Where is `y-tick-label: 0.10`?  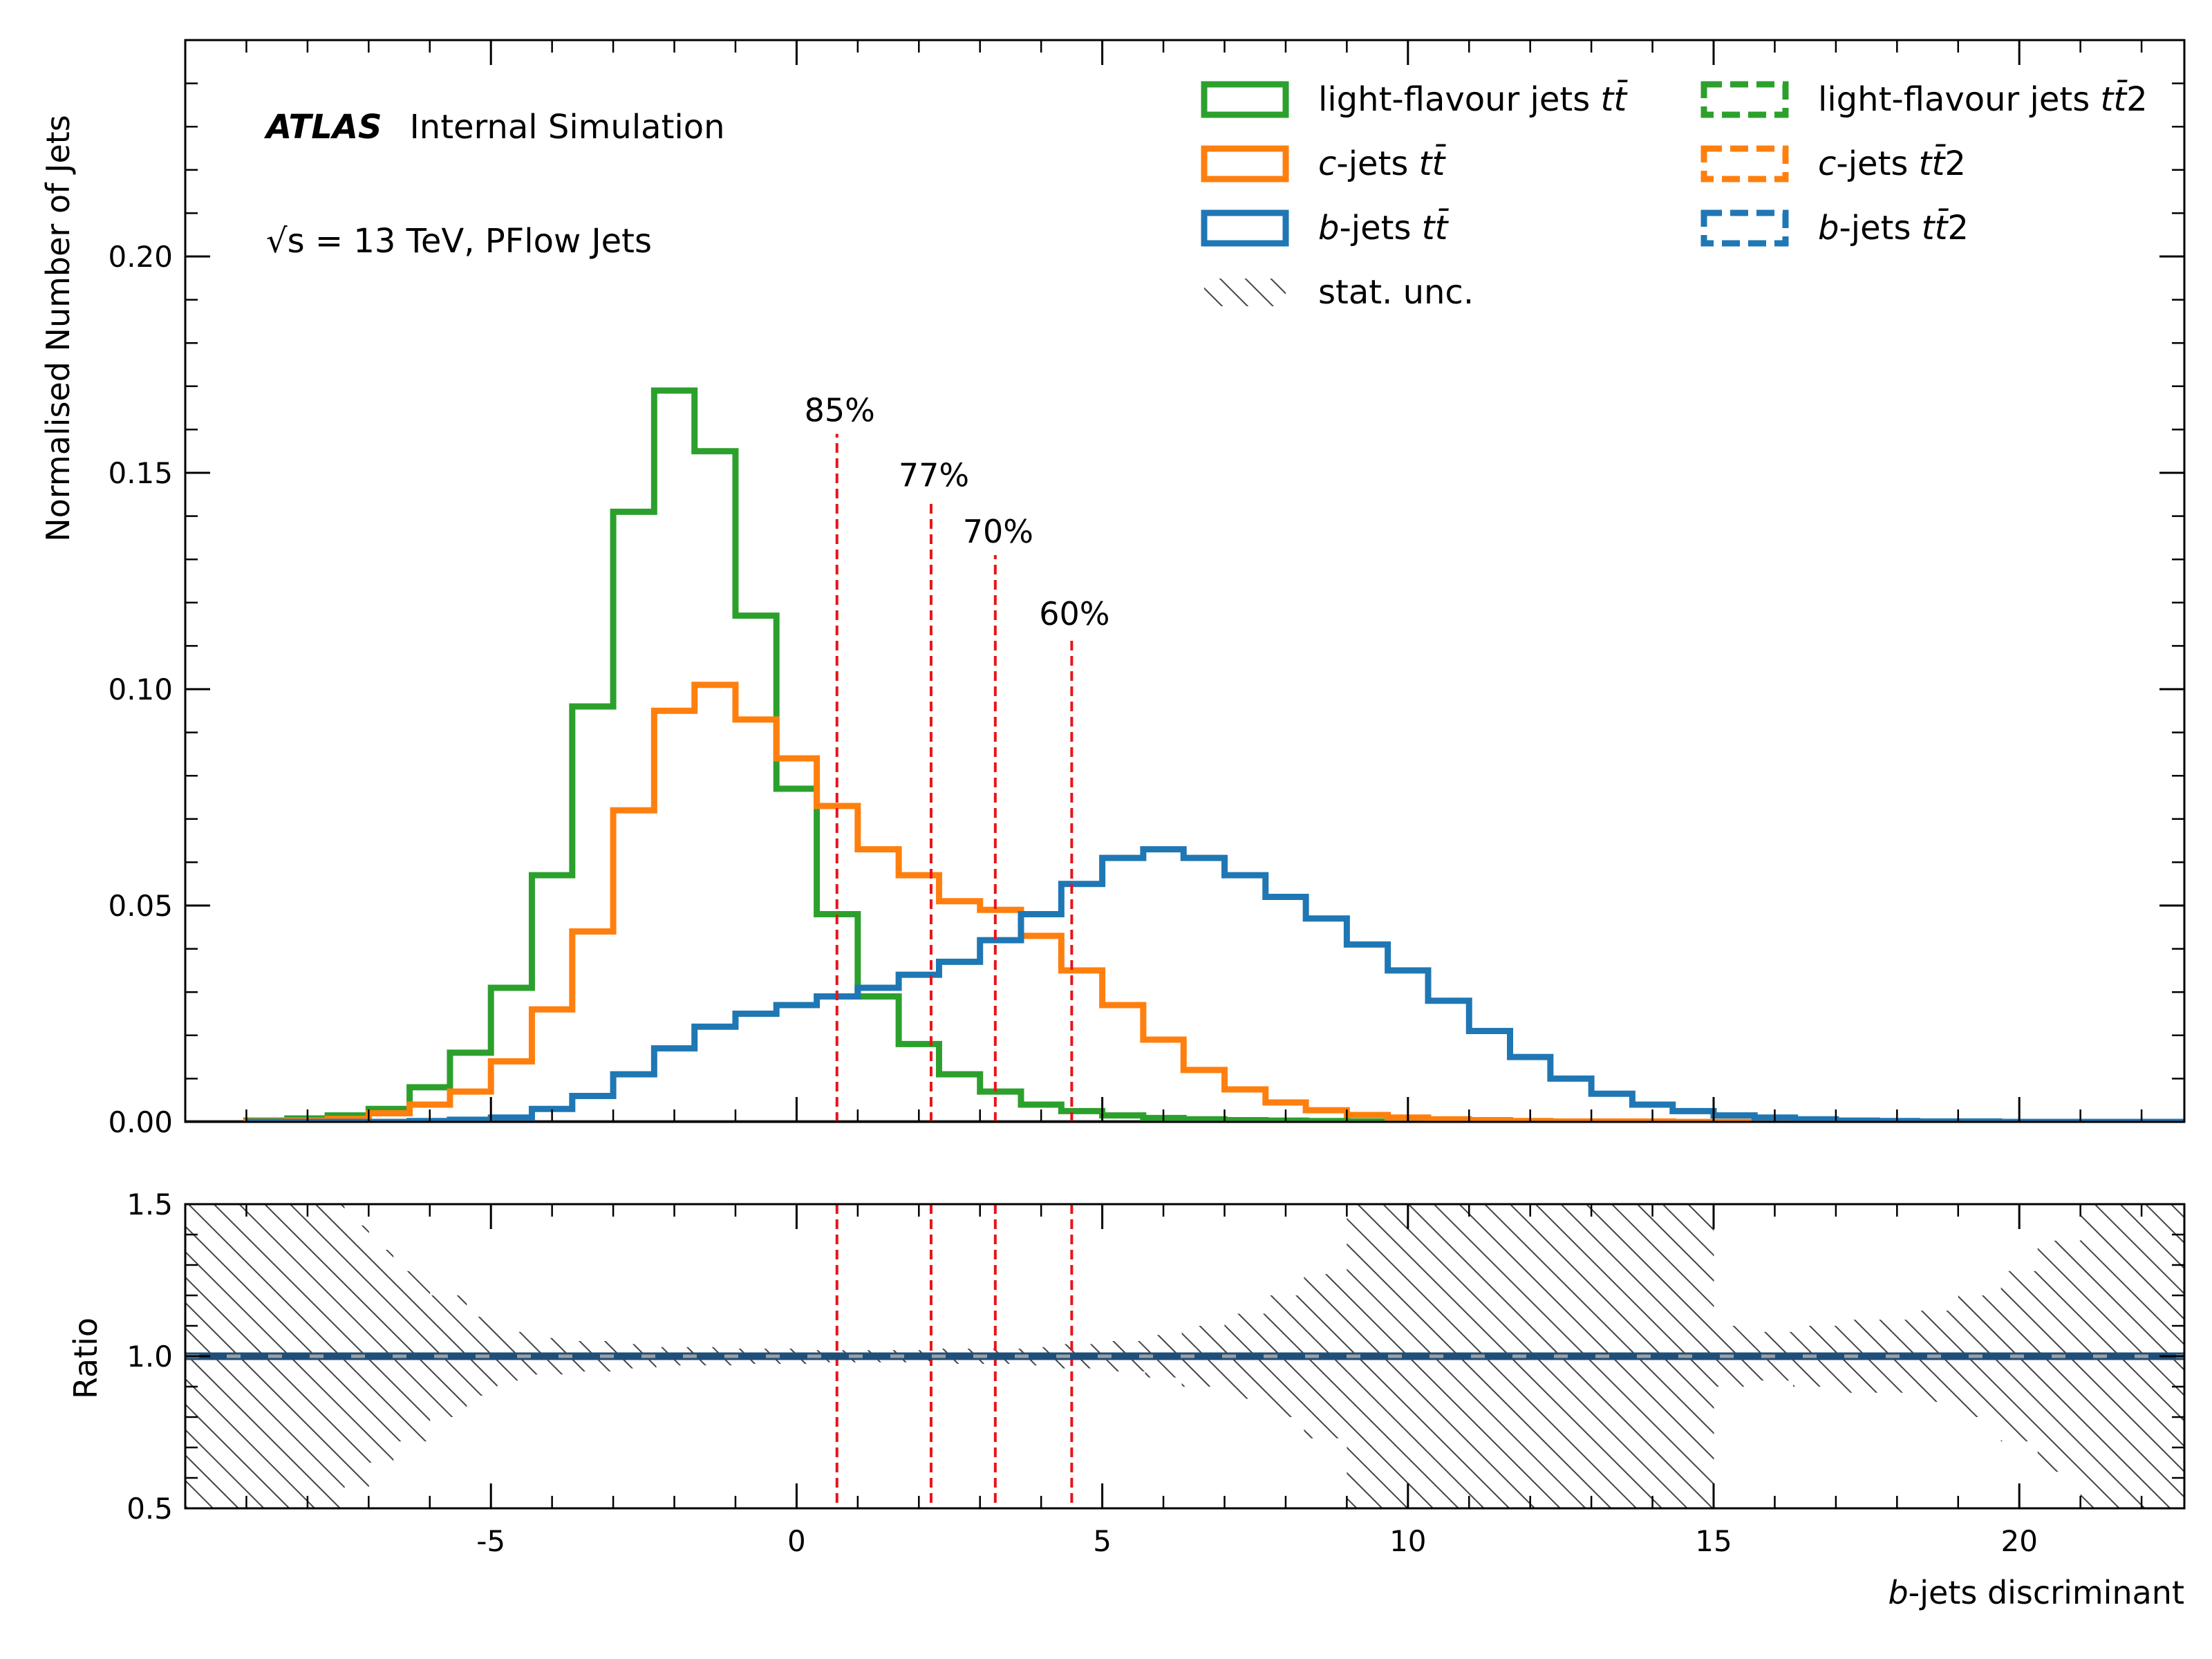 y-tick-label: 0.10 is located at coordinates (140, 690).